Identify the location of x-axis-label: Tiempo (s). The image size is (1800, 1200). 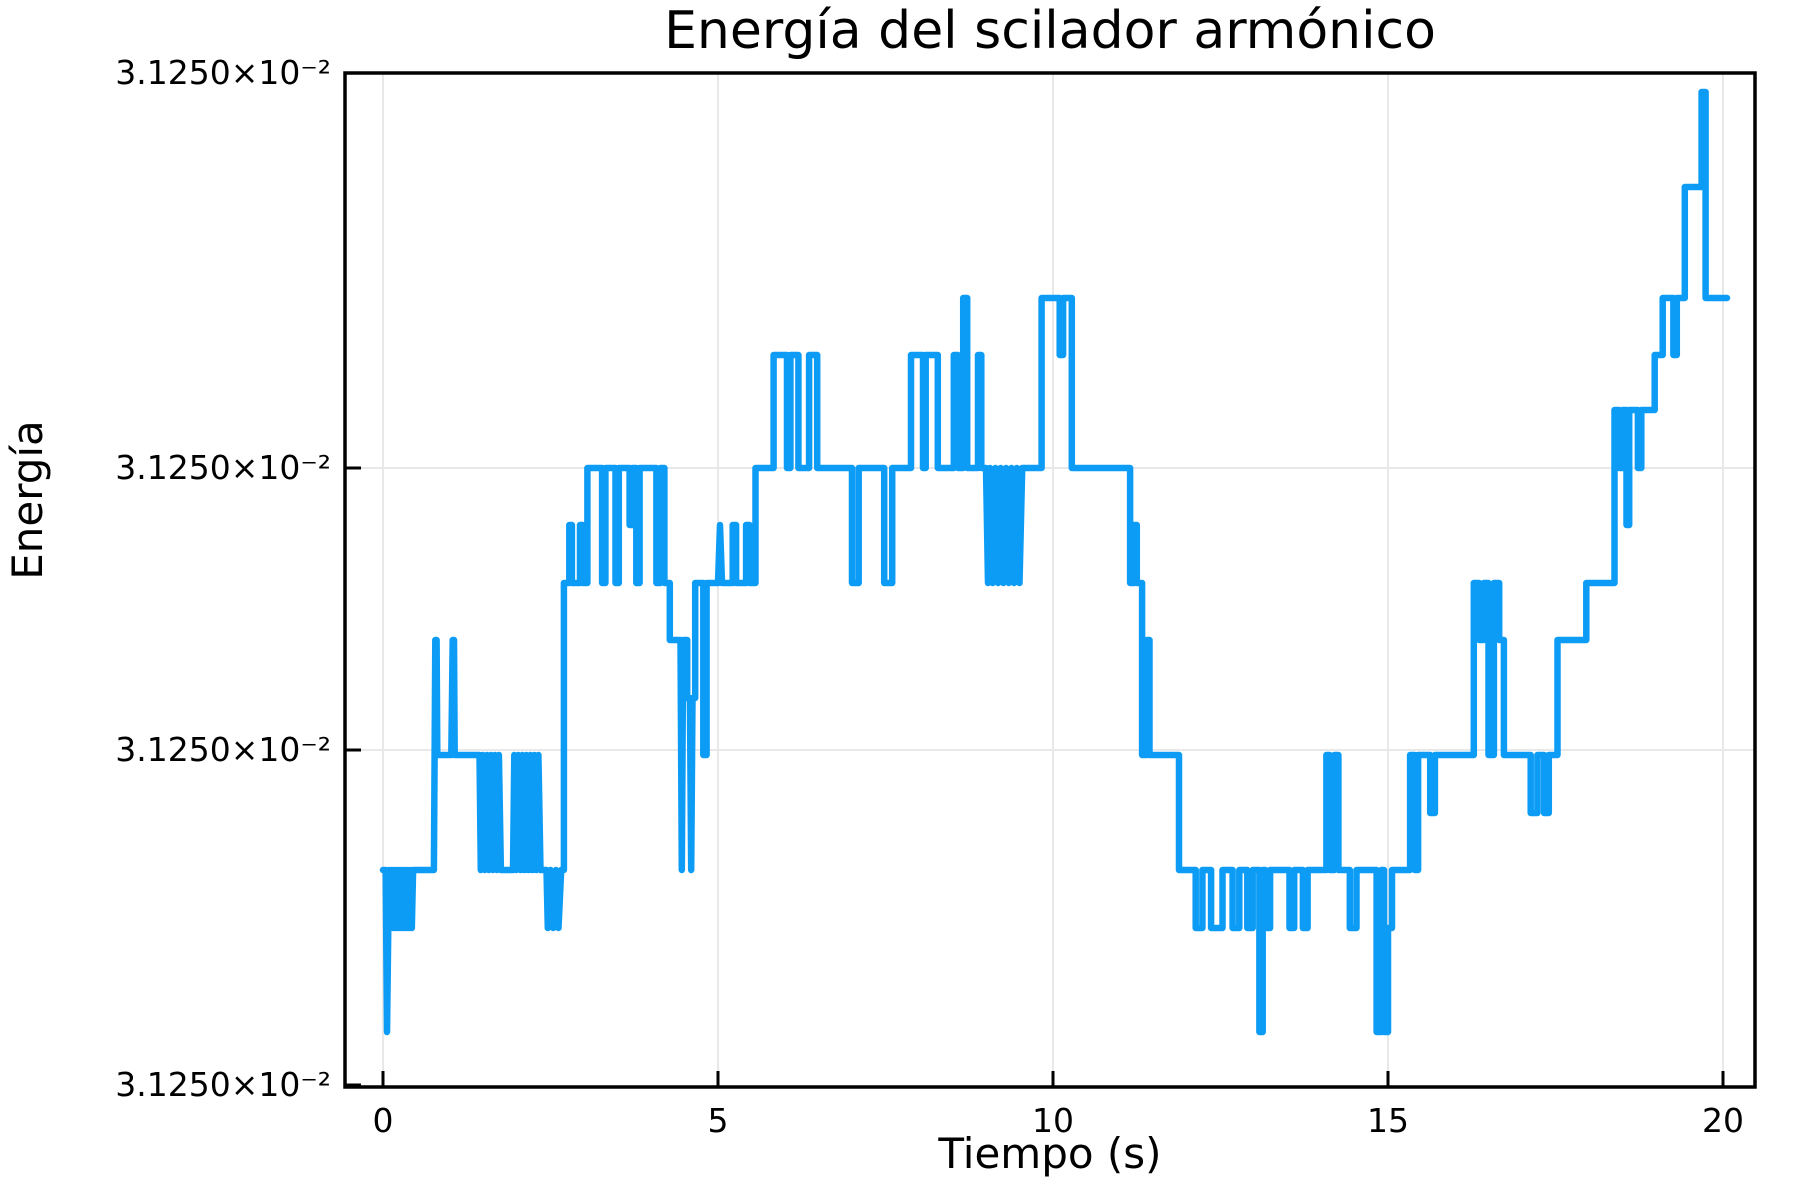
(1049, 1153).